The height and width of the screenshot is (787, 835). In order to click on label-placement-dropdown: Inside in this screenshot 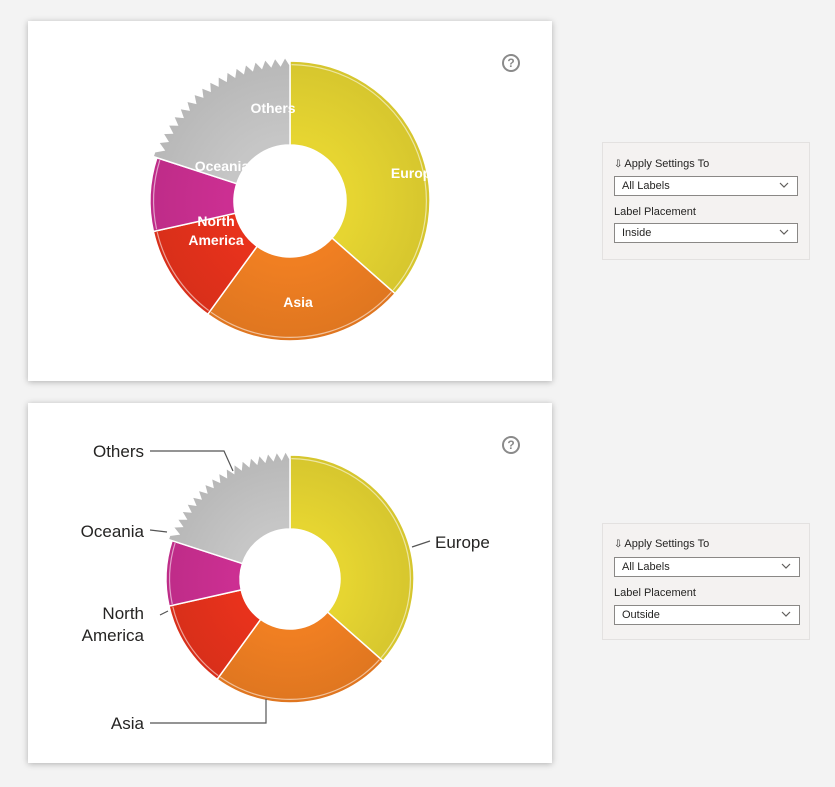, I will do `click(706, 233)`.